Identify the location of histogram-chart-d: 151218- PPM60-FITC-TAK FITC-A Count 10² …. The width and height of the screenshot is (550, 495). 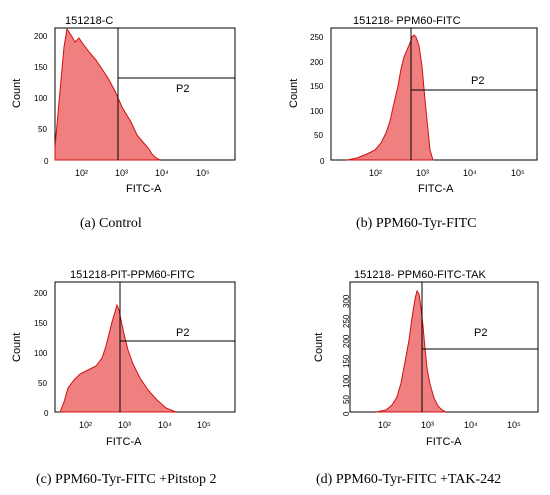
(426, 358).